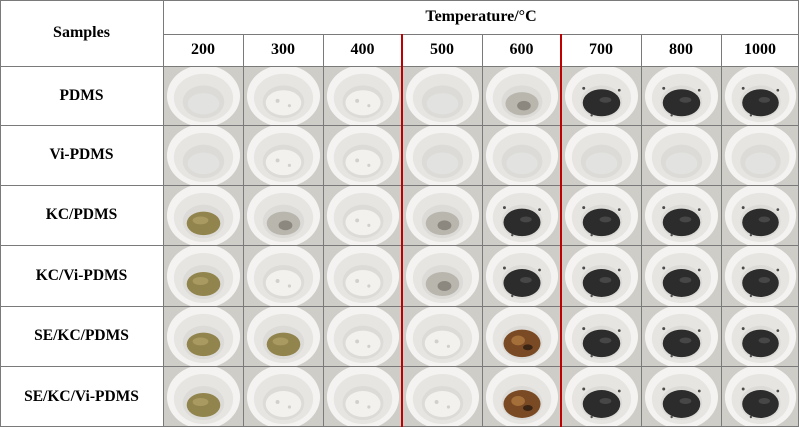 This screenshot has height=427, width=799. What do you see at coordinates (521, 49) in the screenshot?
I see `temperature-col-600: 600` at bounding box center [521, 49].